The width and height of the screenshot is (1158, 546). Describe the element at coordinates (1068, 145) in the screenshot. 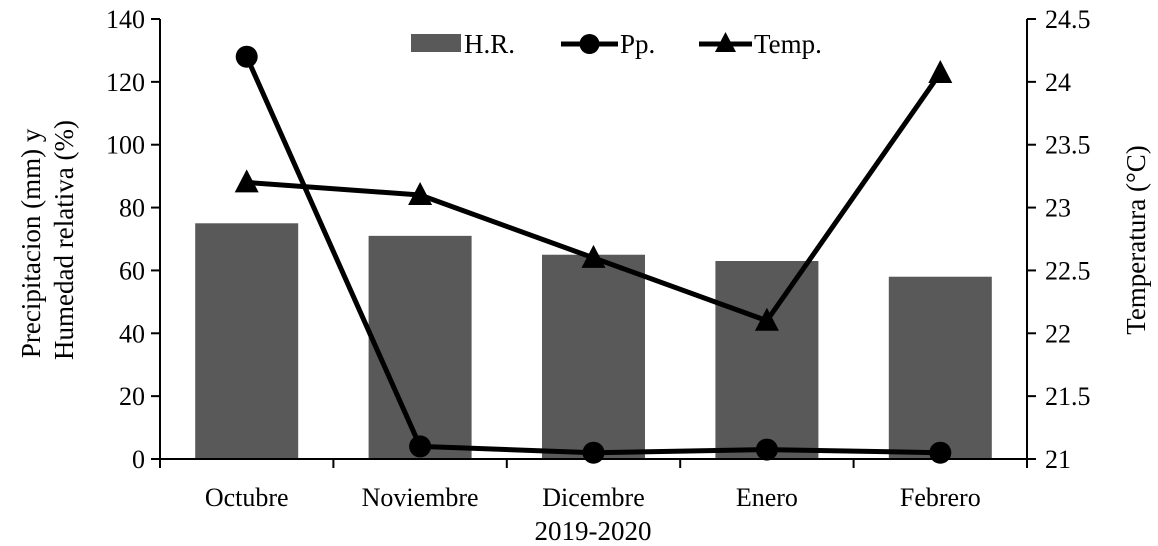

I see `right-y-tick-label-5: 23.5` at that location.